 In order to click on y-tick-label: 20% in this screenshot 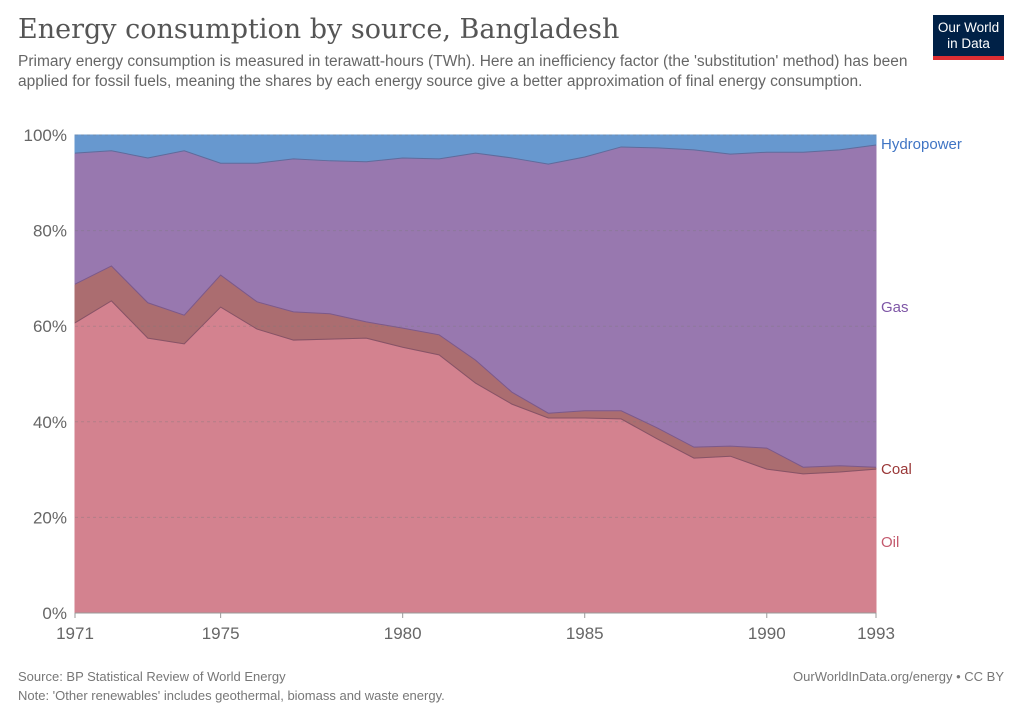, I will do `click(50, 517)`.